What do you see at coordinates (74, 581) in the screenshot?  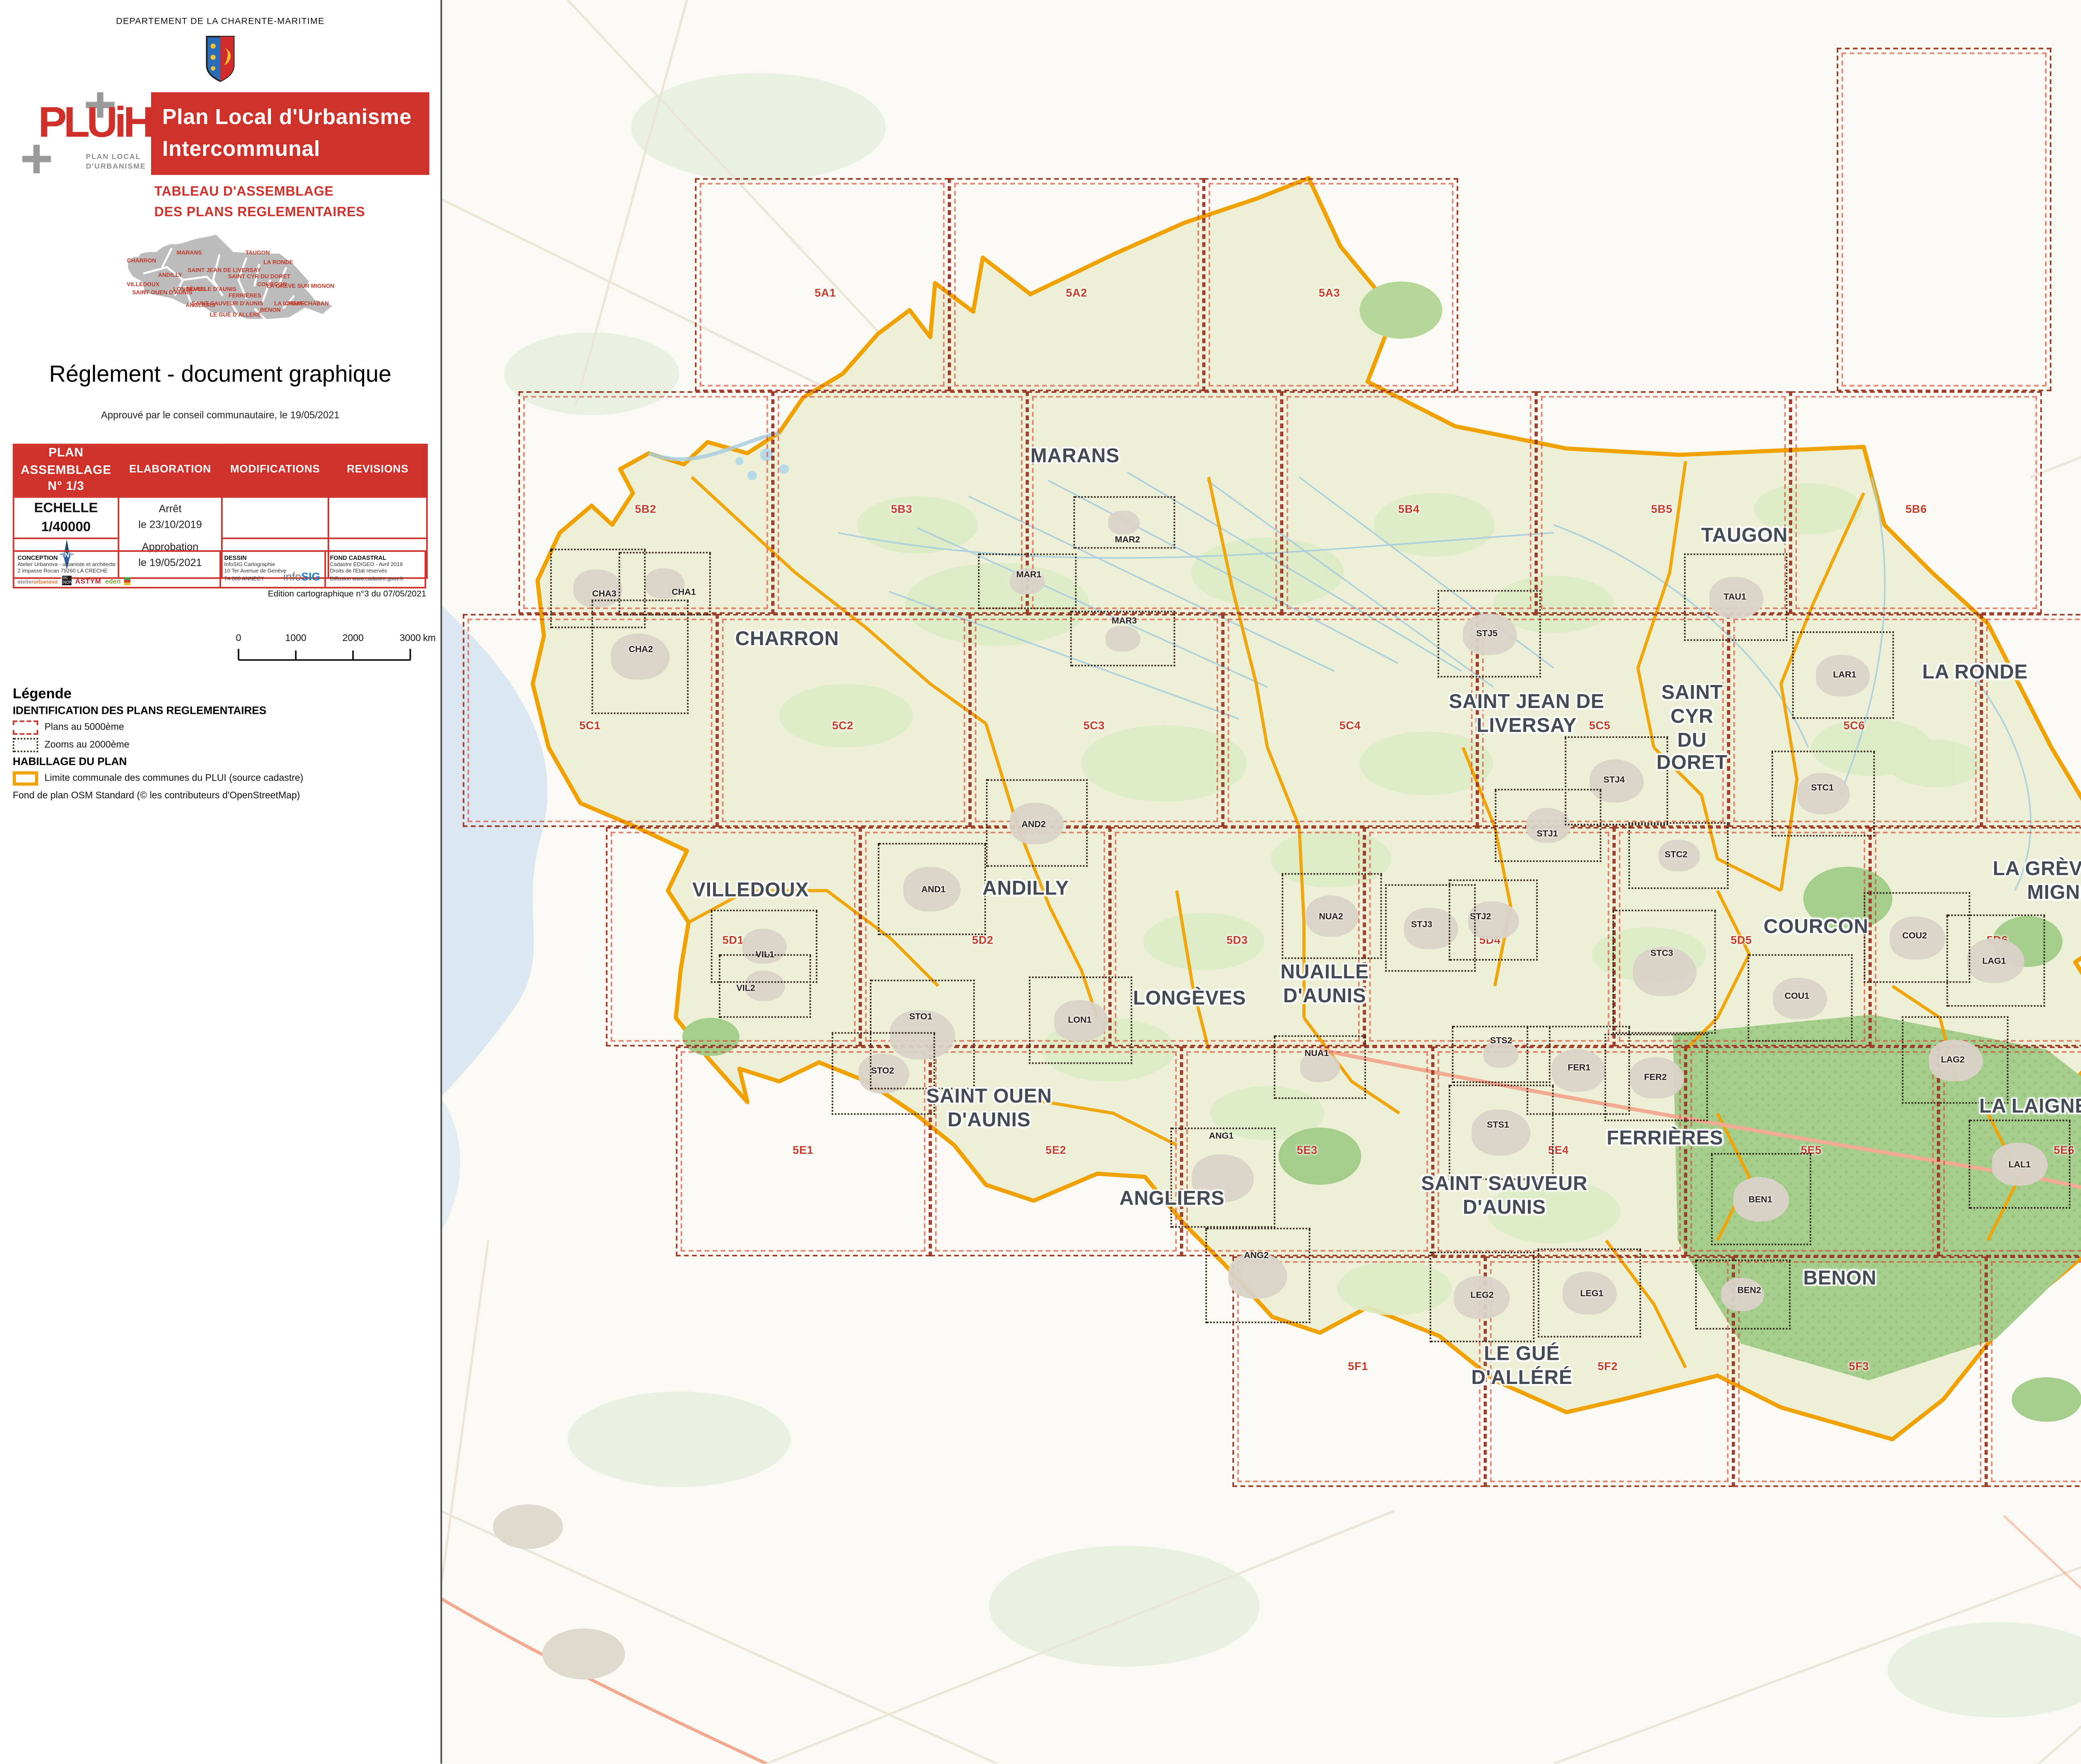 I see `partner-logos: atelierurbanova Eric ENON ASTYM eden` at bounding box center [74, 581].